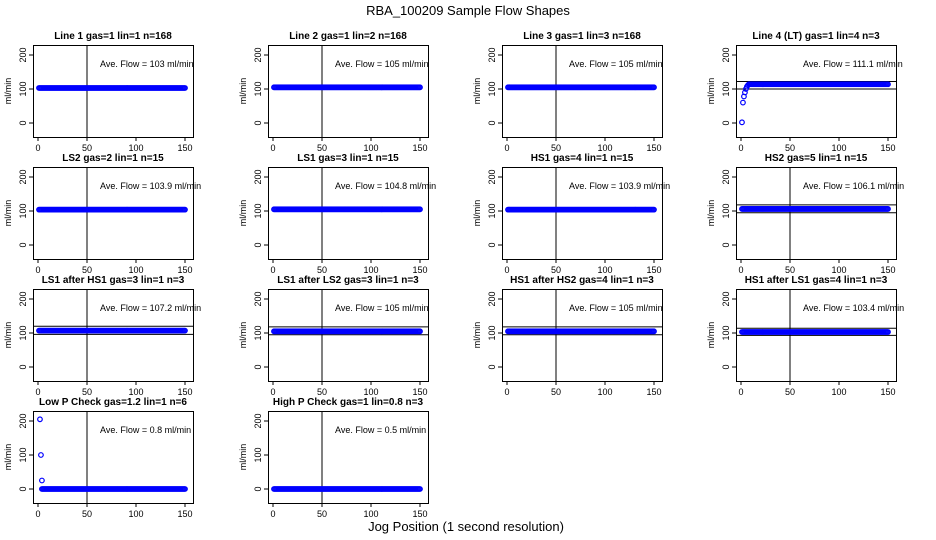 Image resolution: width=936 pixels, height=540 pixels. What do you see at coordinates (113, 158) in the screenshot?
I see `panel-title: LS2 gas=2 lin=1 n=15` at bounding box center [113, 158].